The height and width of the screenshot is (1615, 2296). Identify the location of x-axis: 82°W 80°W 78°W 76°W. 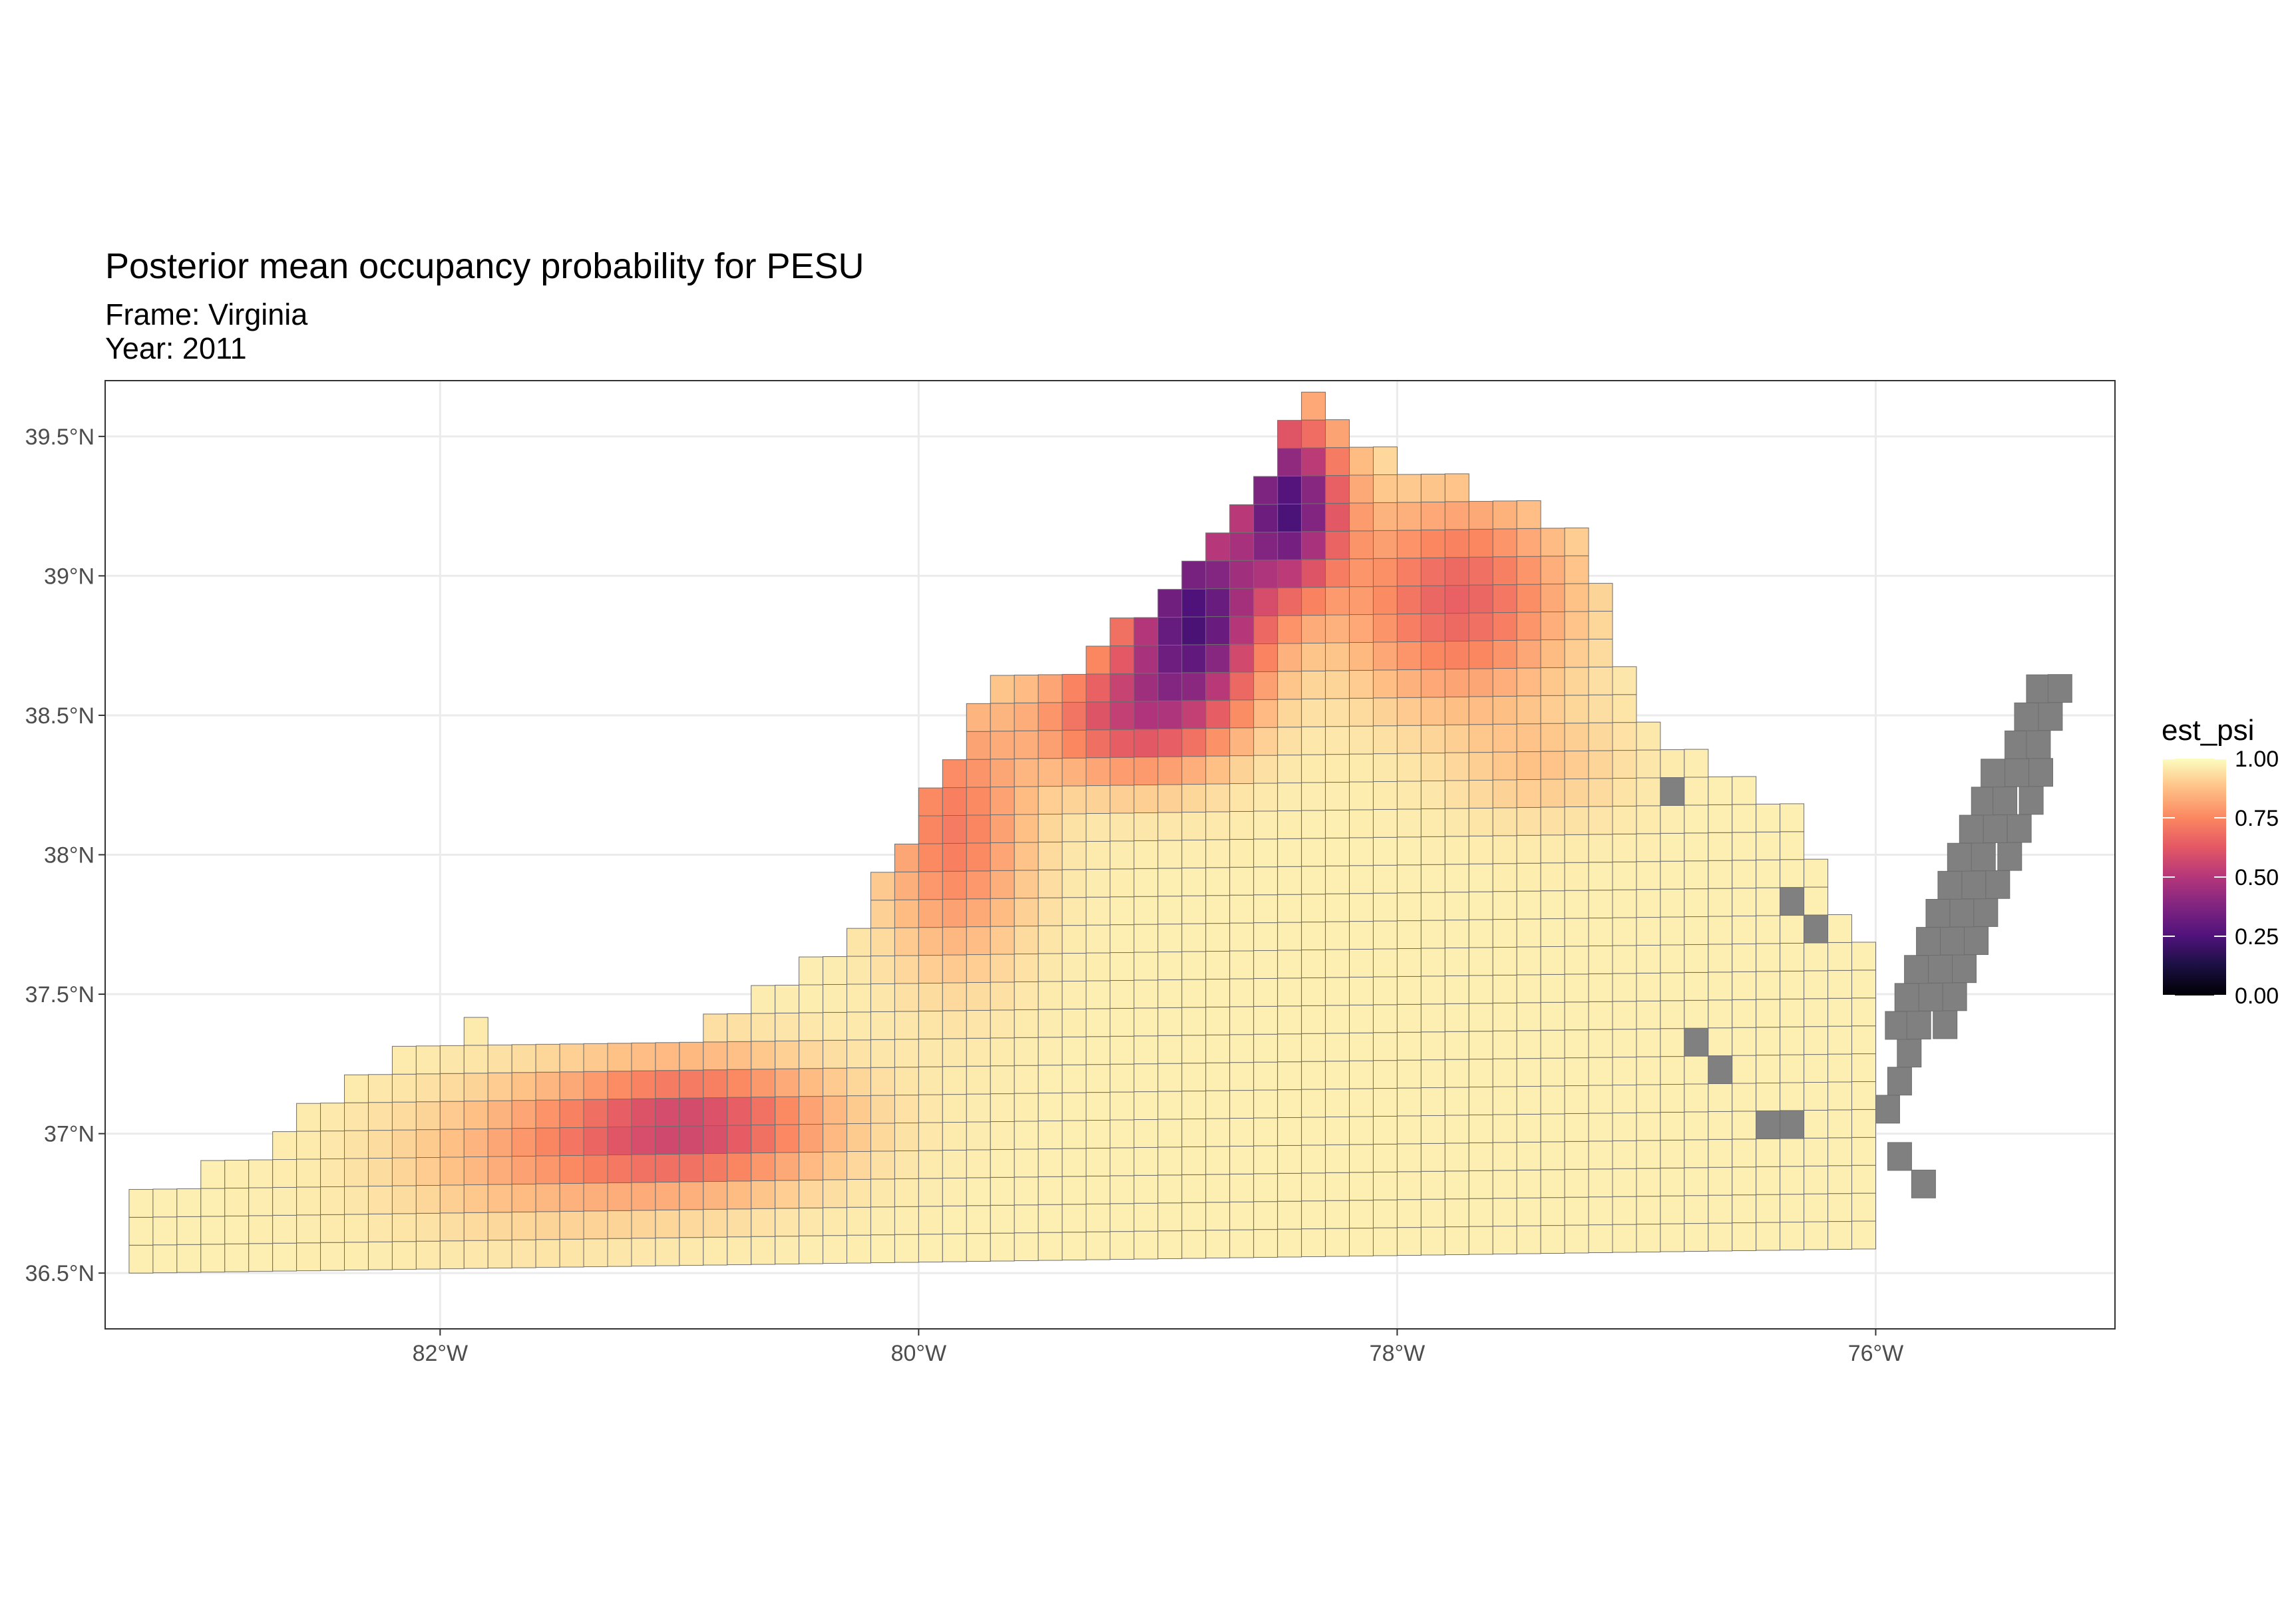
(1158, 1347).